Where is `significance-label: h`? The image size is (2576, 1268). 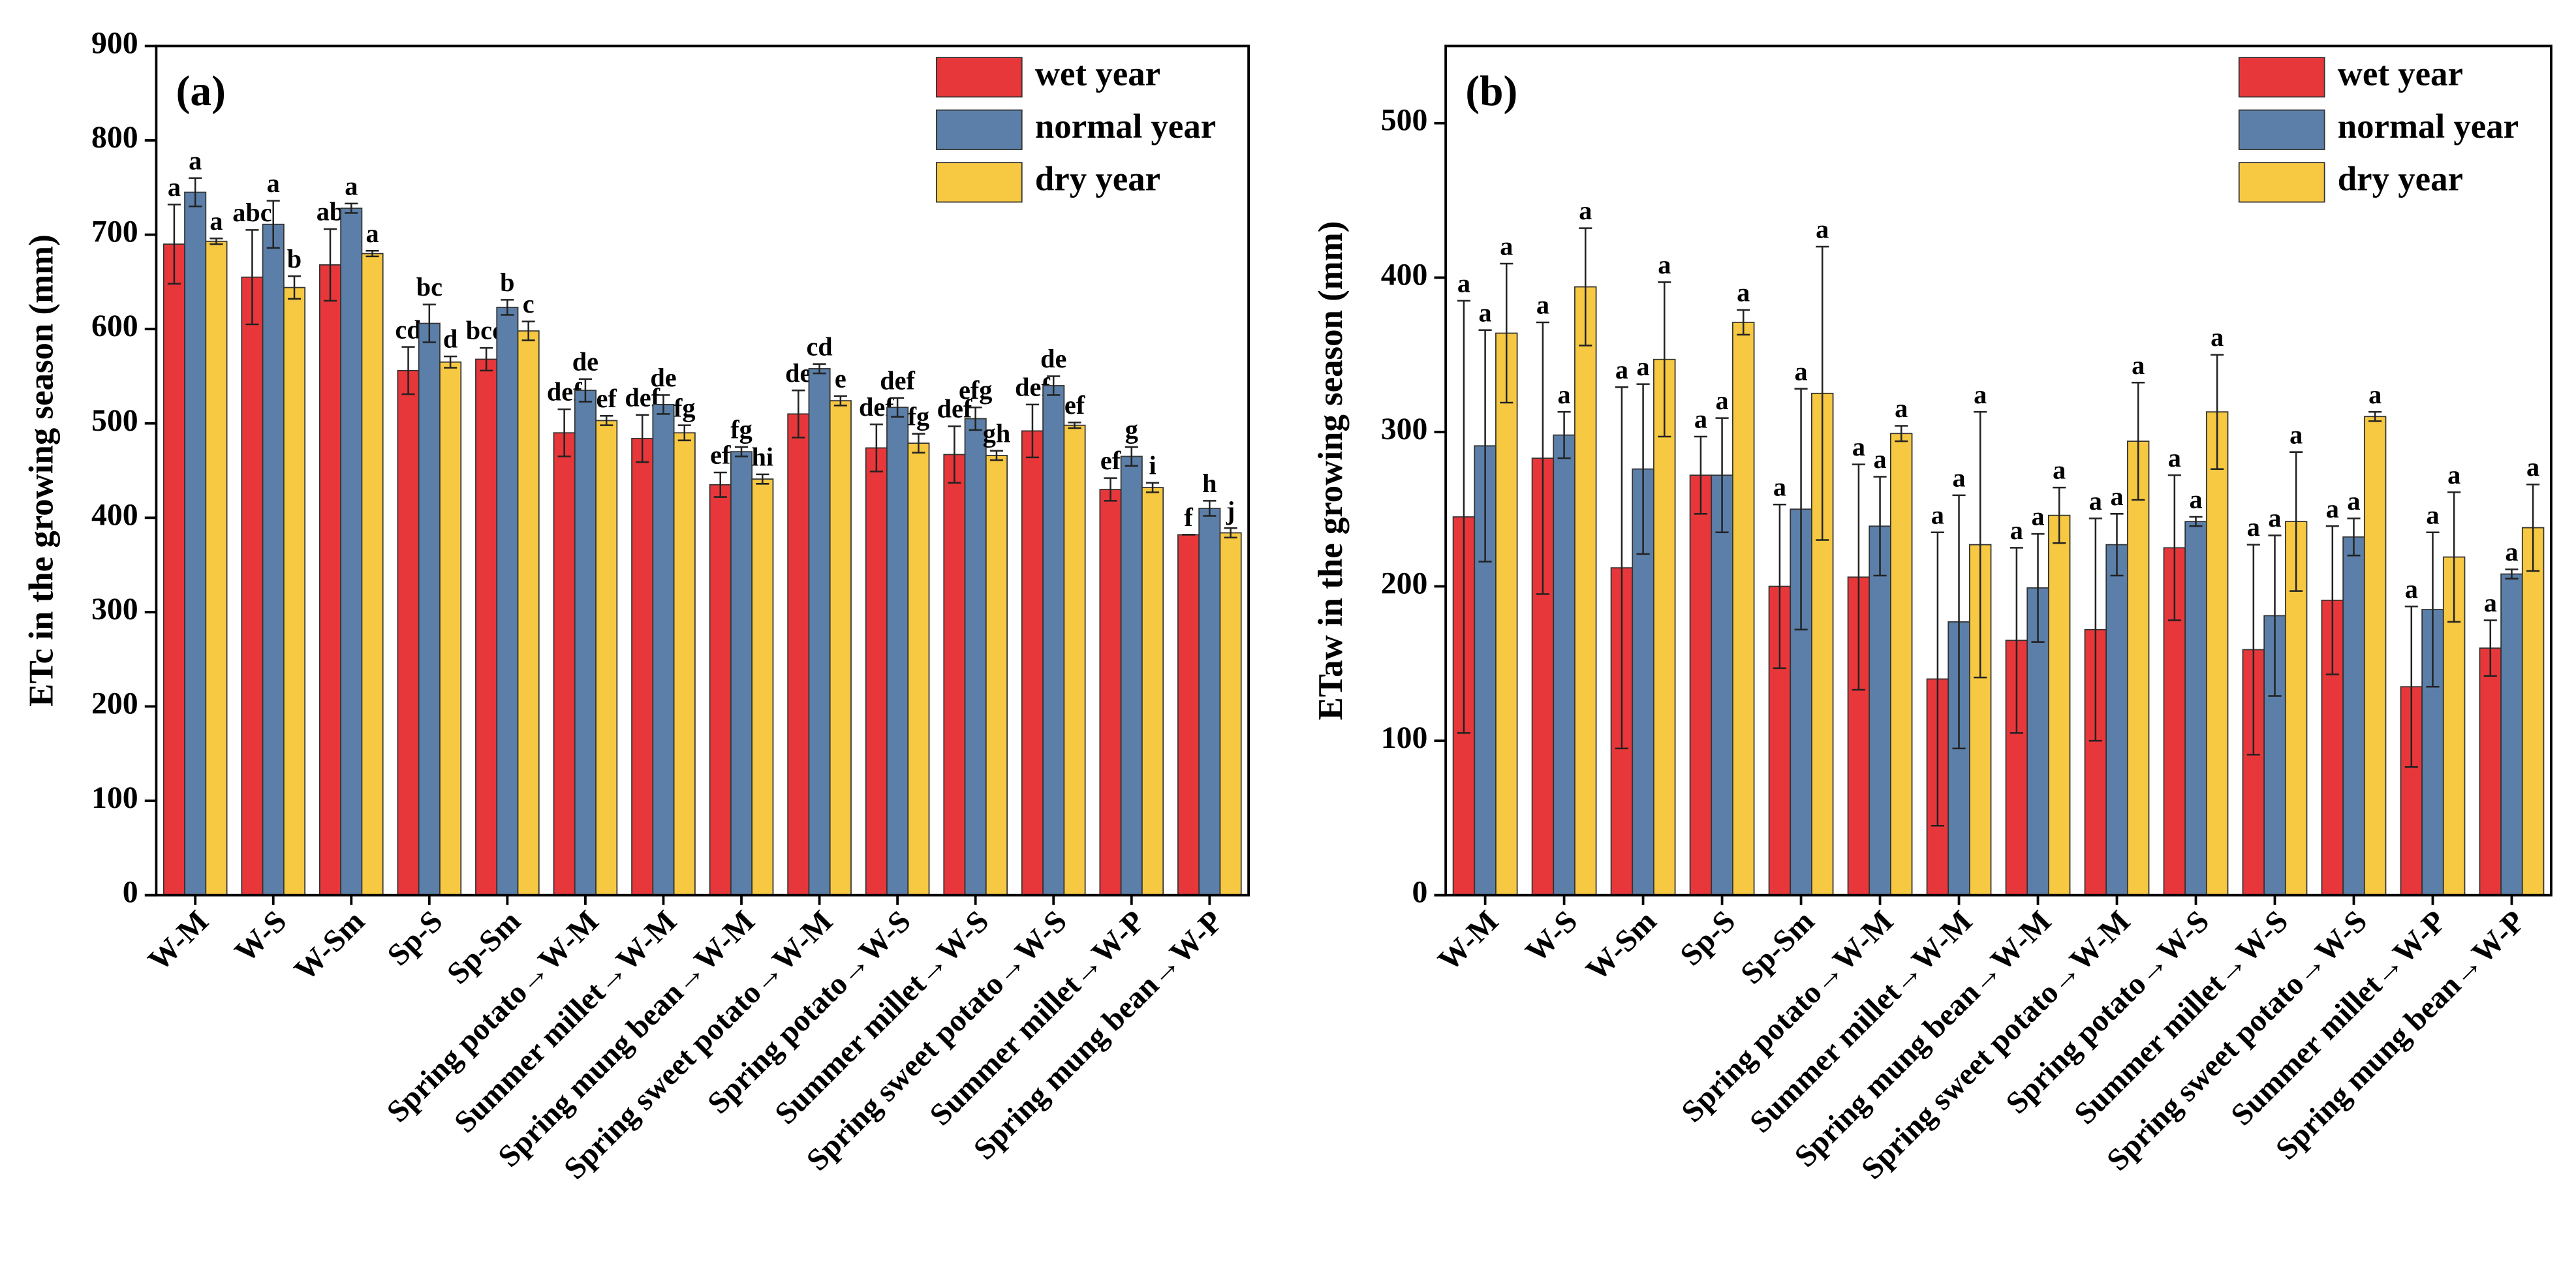 significance-label: h is located at coordinates (1209, 483).